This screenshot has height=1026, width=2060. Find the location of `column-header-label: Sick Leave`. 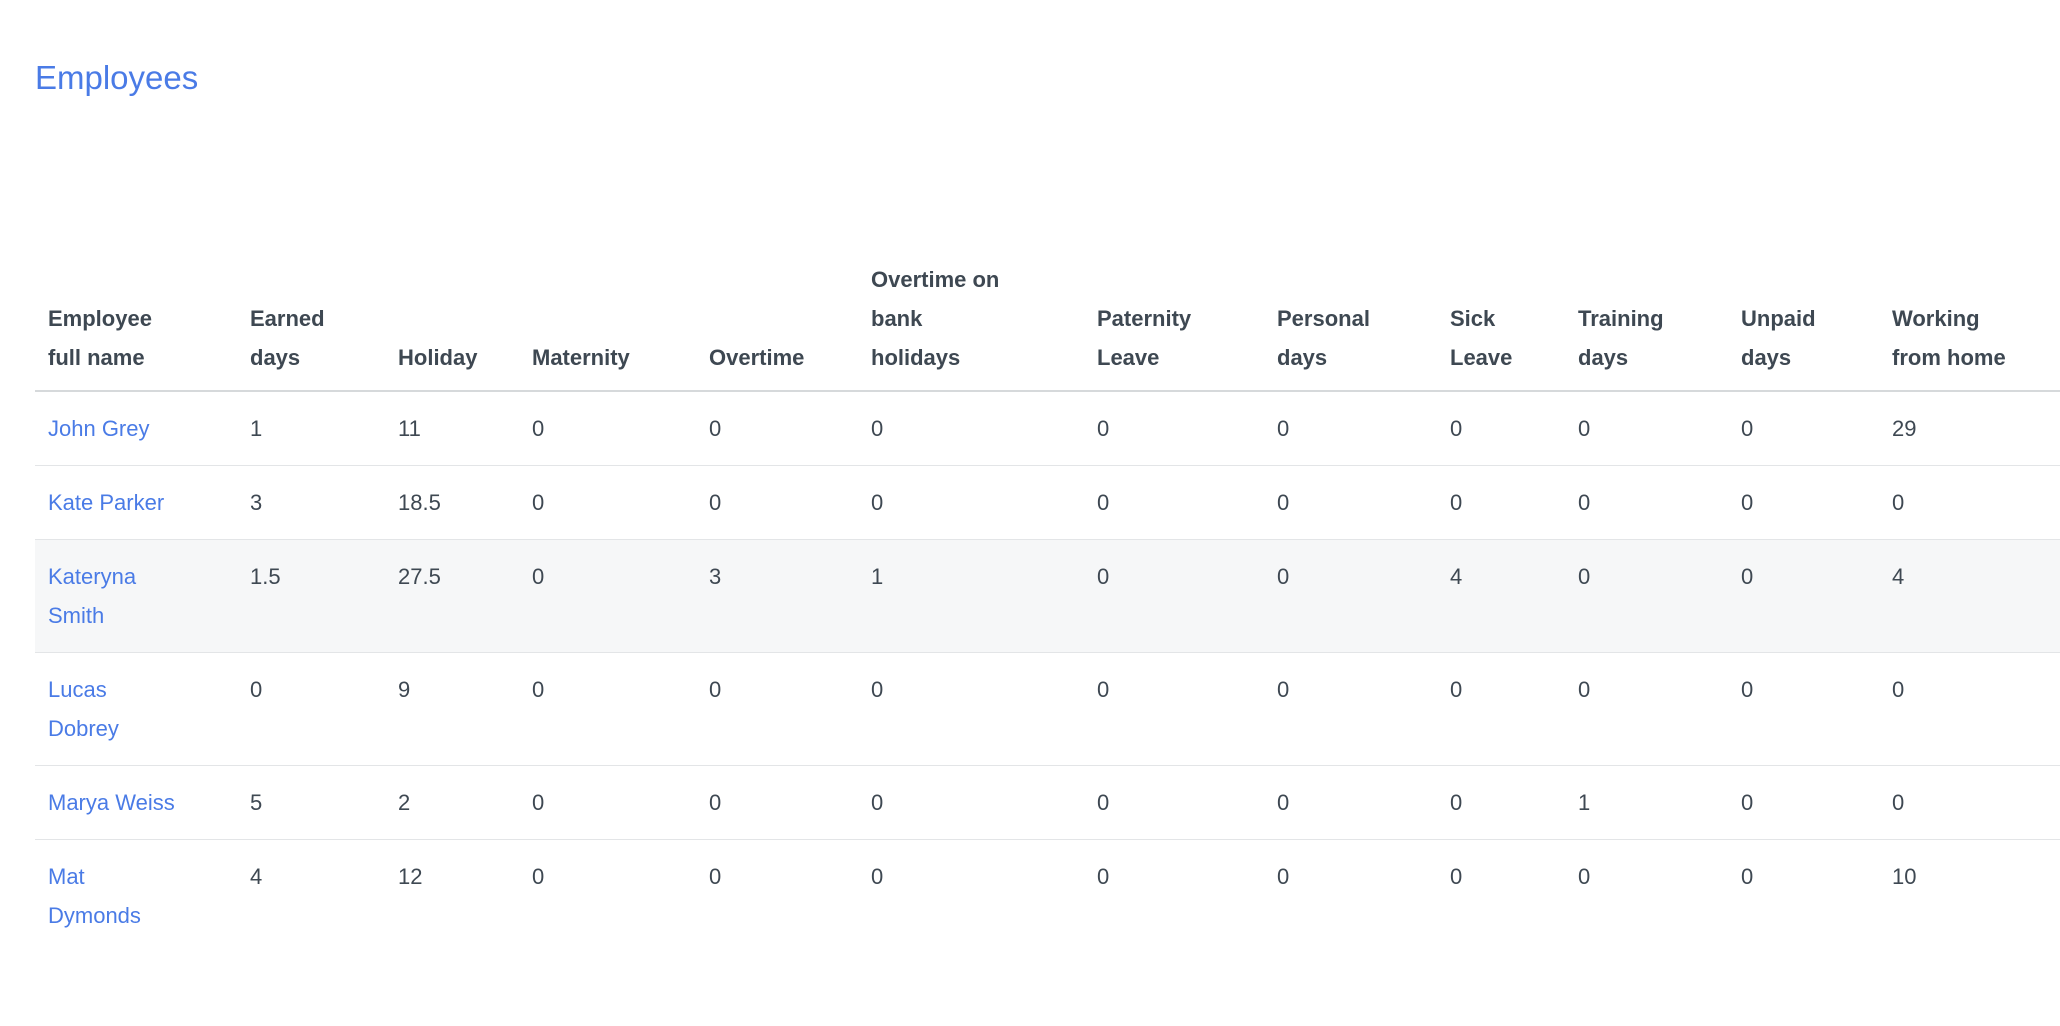

column-header-label: Sick Leave is located at coordinates (1481, 338).